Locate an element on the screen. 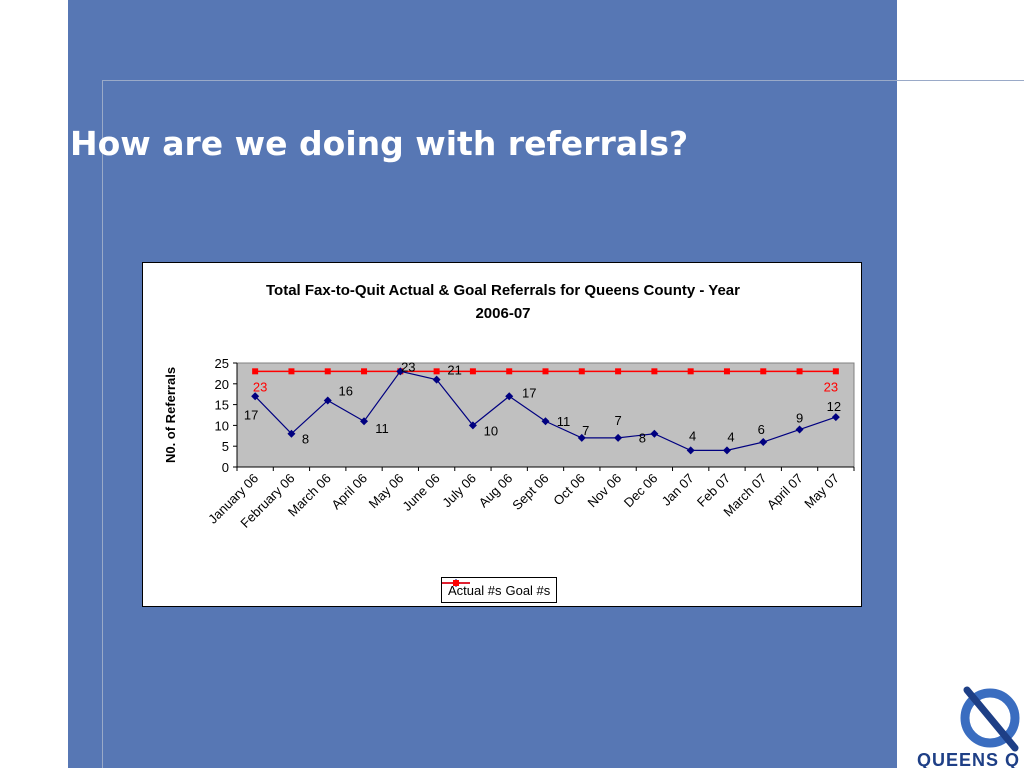 This screenshot has height=768, width=1024. queens-logo: QUEENS Q is located at coordinates (969, 724).